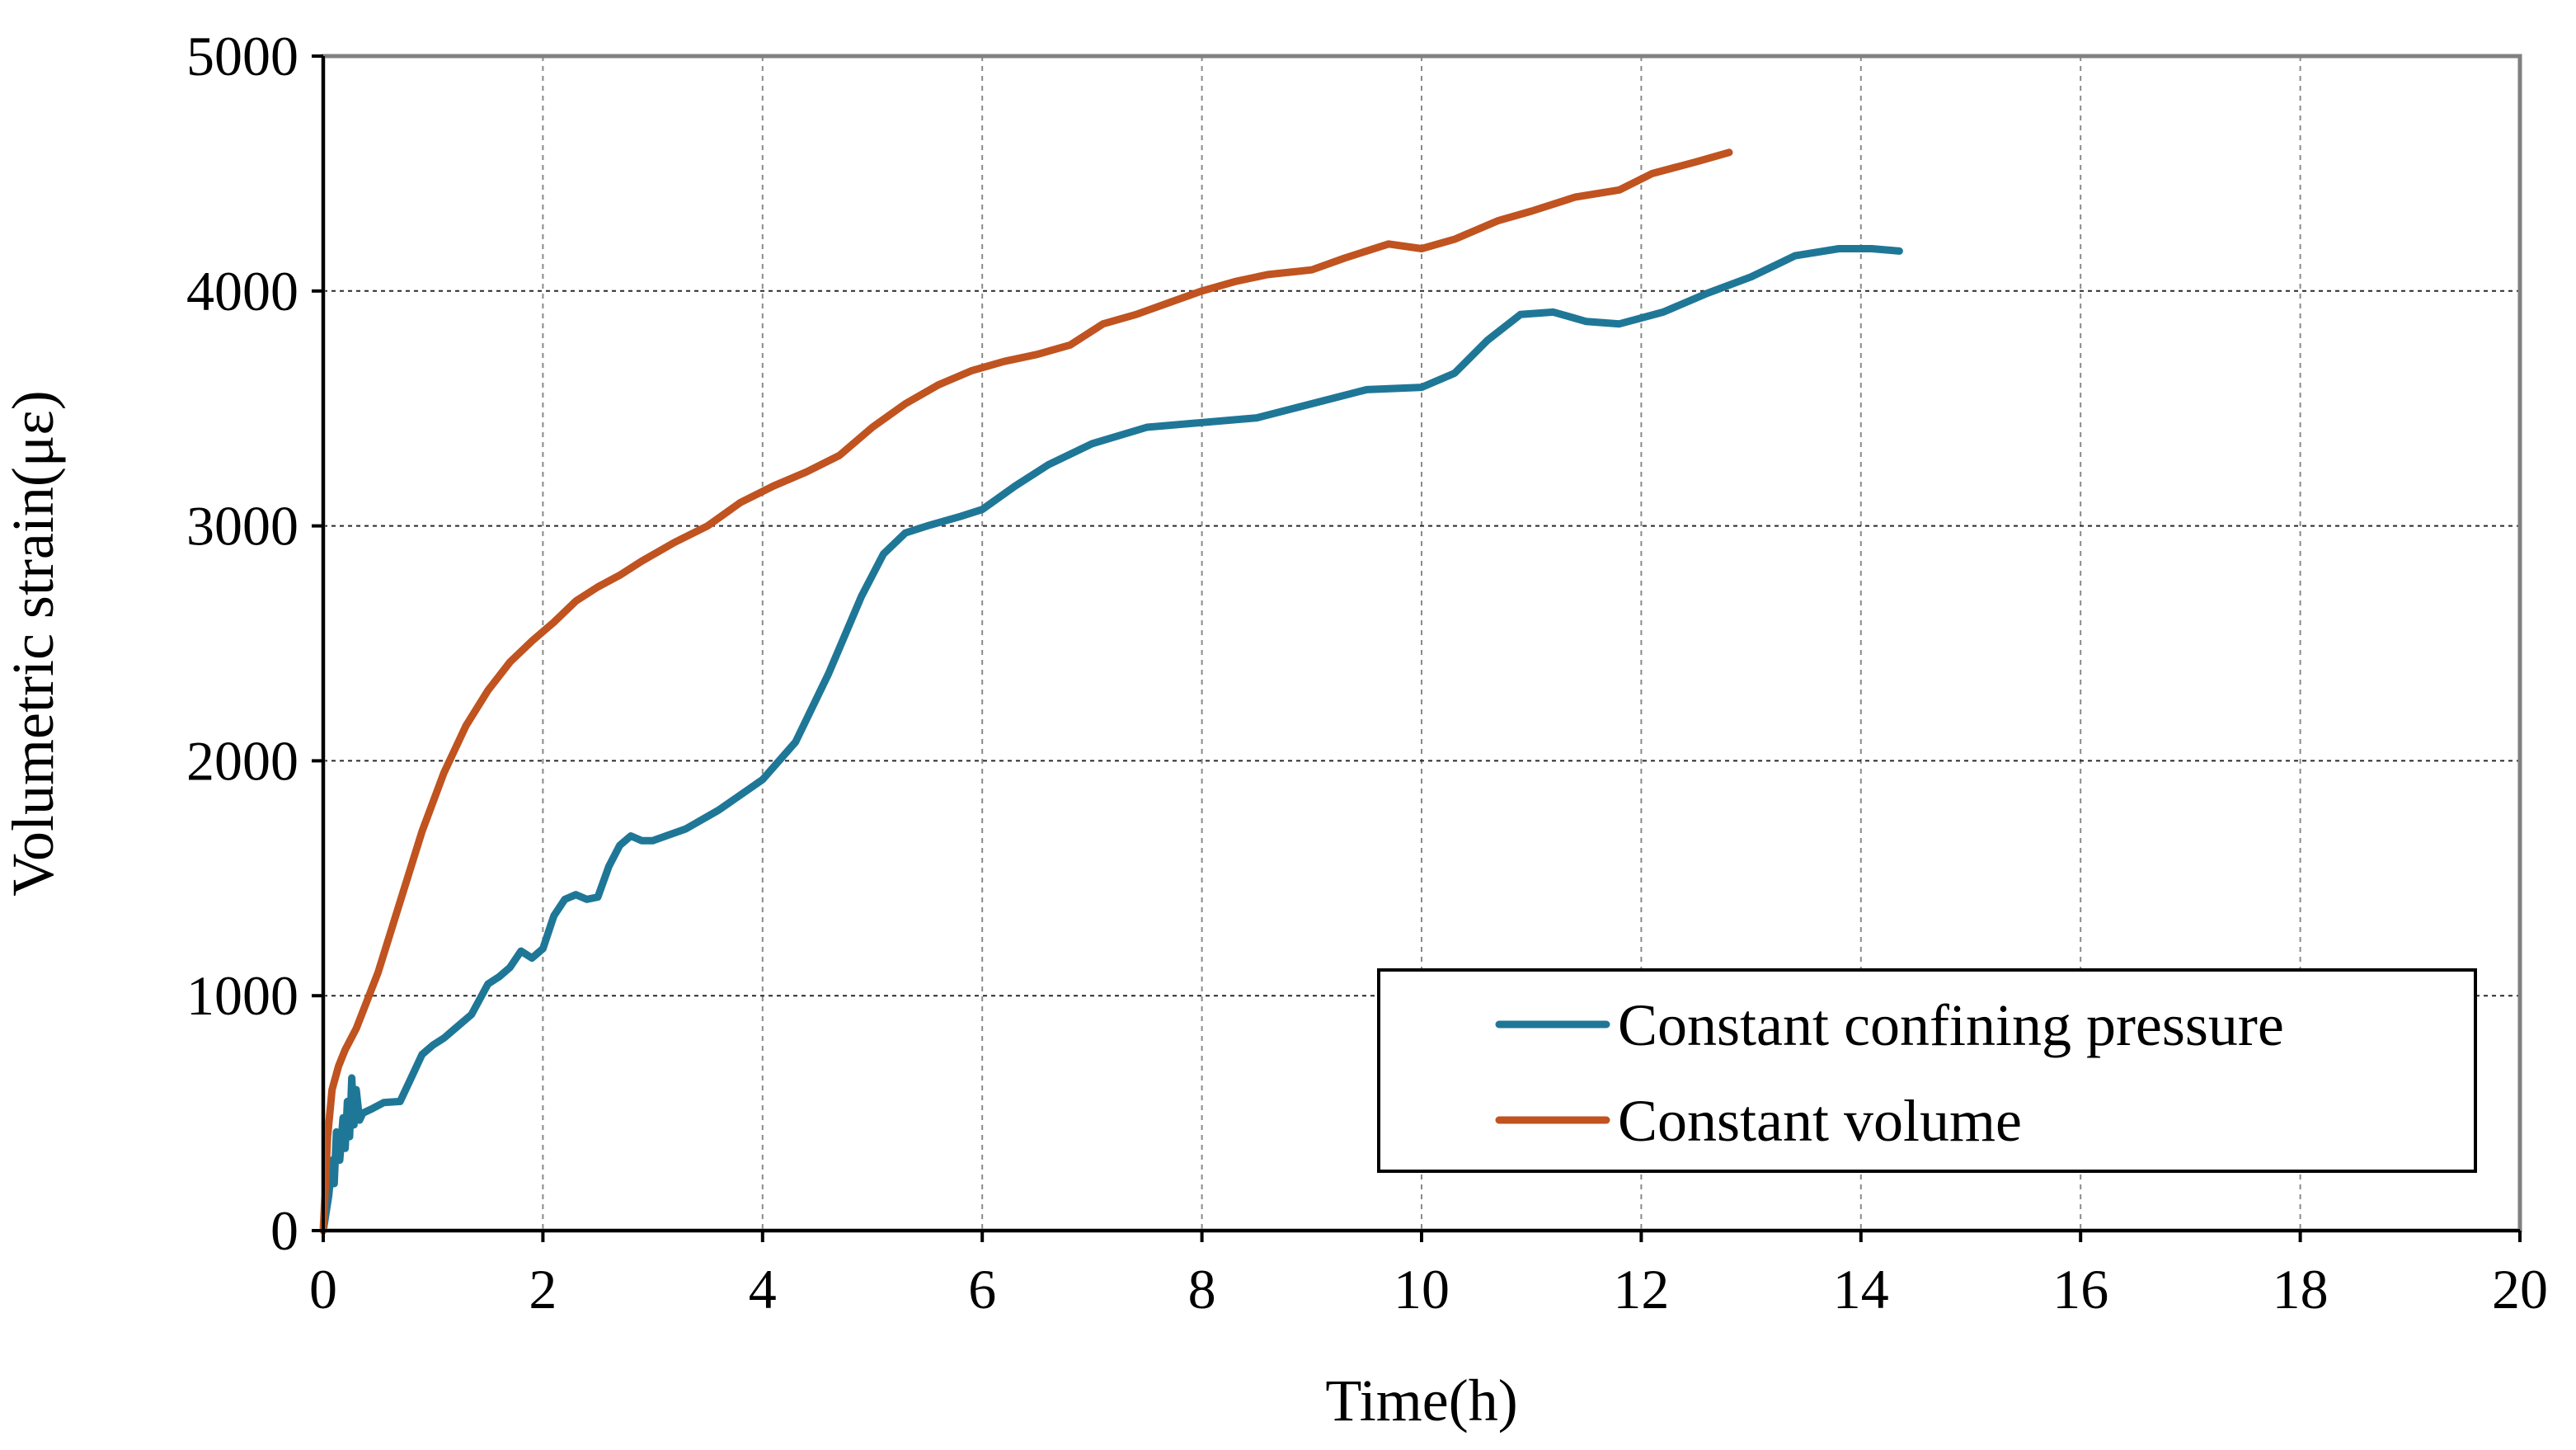 The image size is (2576, 1450). I want to click on x-tick-label-10: 10, so click(1422, 1289).